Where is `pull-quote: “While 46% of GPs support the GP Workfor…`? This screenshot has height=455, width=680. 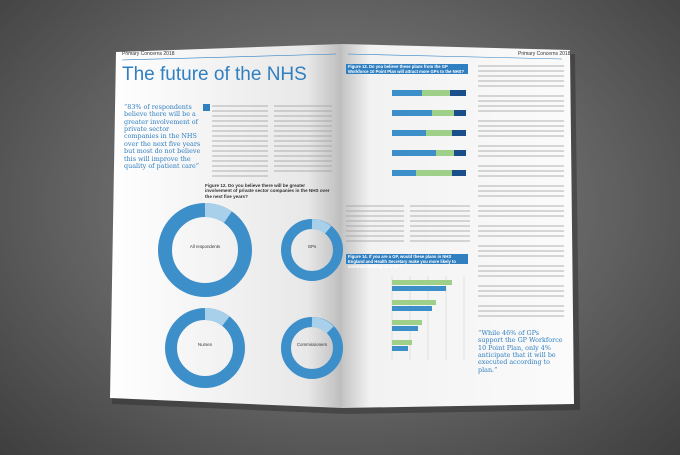
pull-quote: “While 46% of GPs support the GP Workfor… is located at coordinates (520, 351).